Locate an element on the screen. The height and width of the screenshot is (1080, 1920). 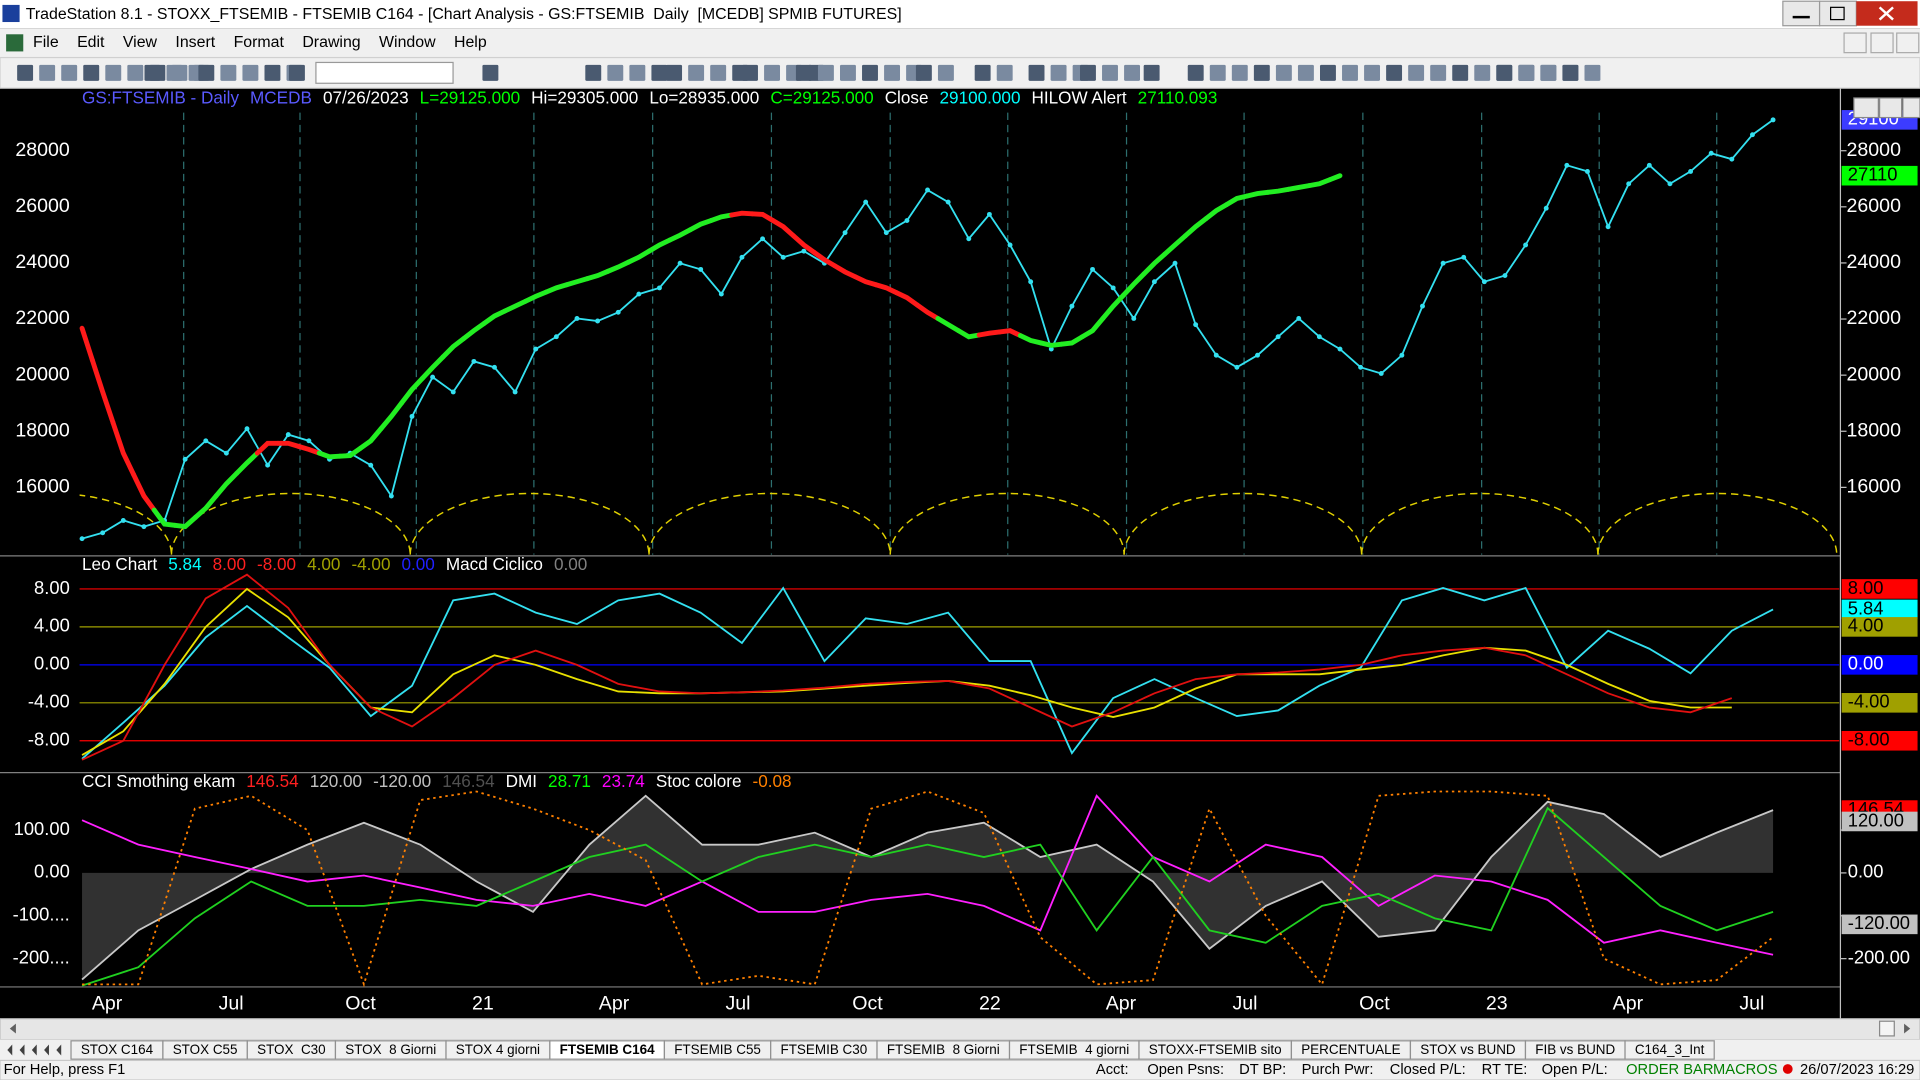
menu-item: Drawing is located at coordinates (331, 42).